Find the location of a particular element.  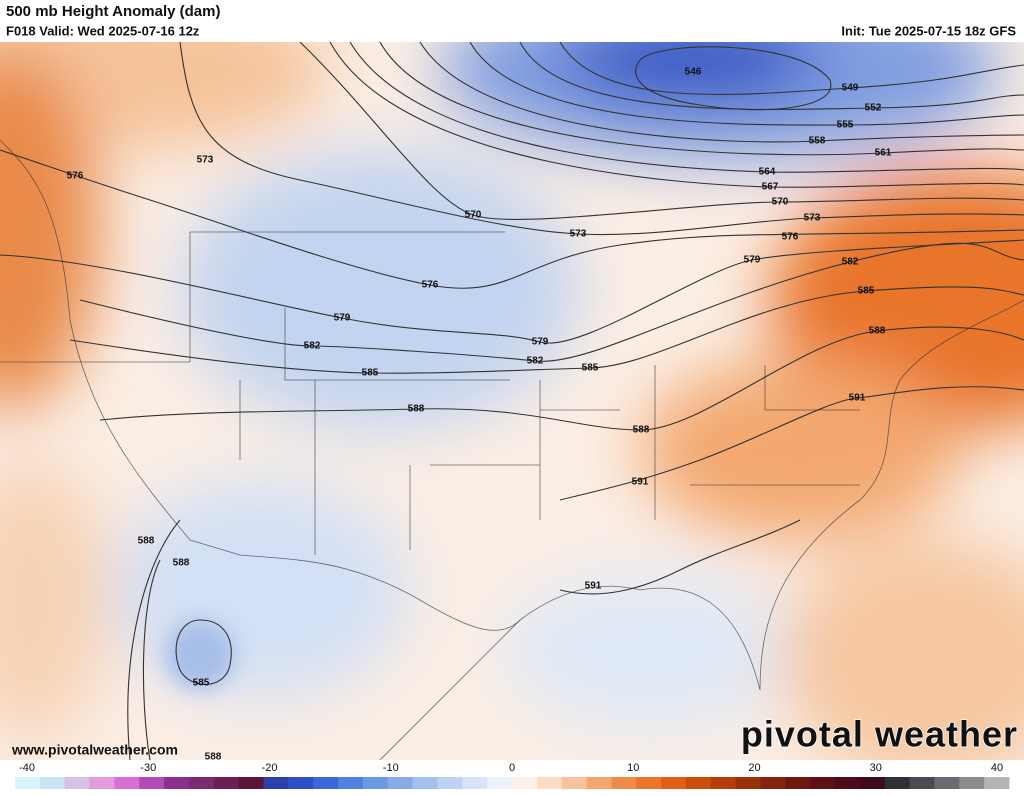

contour-label: 561 is located at coordinates (883, 153).